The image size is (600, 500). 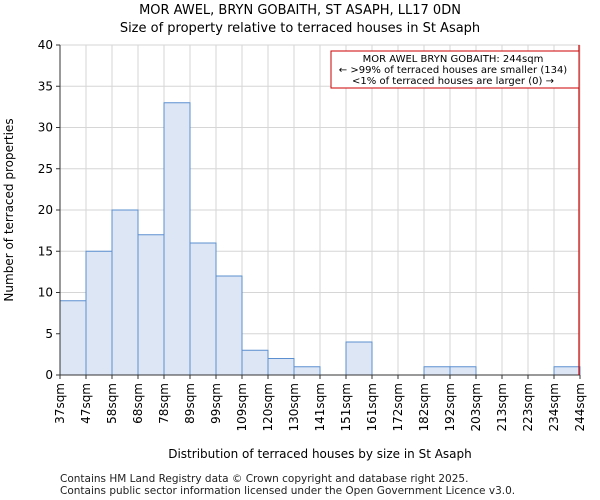 What do you see at coordinates (268, 407) in the screenshot?
I see `x-tick-label: 120sqm` at bounding box center [268, 407].